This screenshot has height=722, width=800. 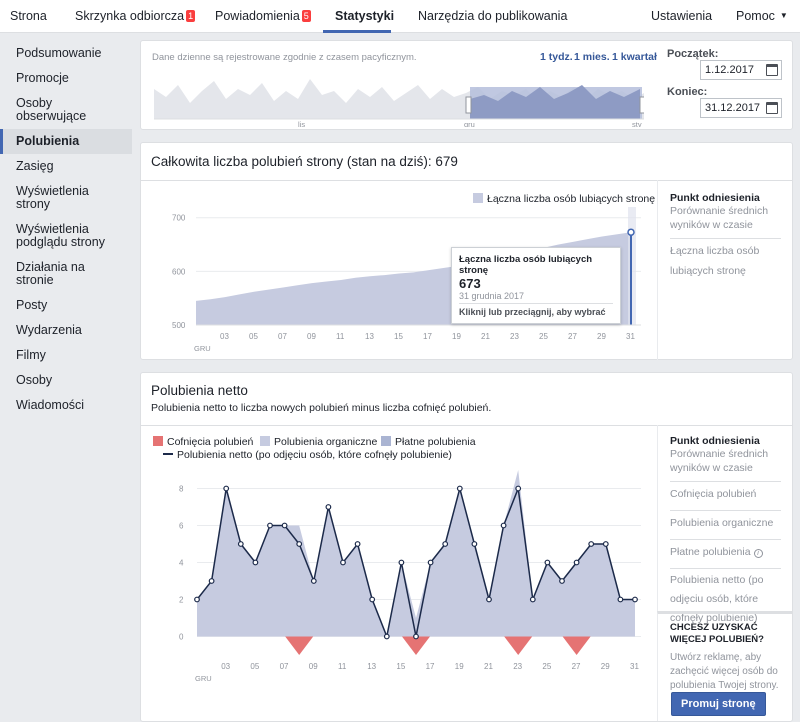 I want to click on sidebar-item-overview: Podsumowanie, so click(x=59, y=53).